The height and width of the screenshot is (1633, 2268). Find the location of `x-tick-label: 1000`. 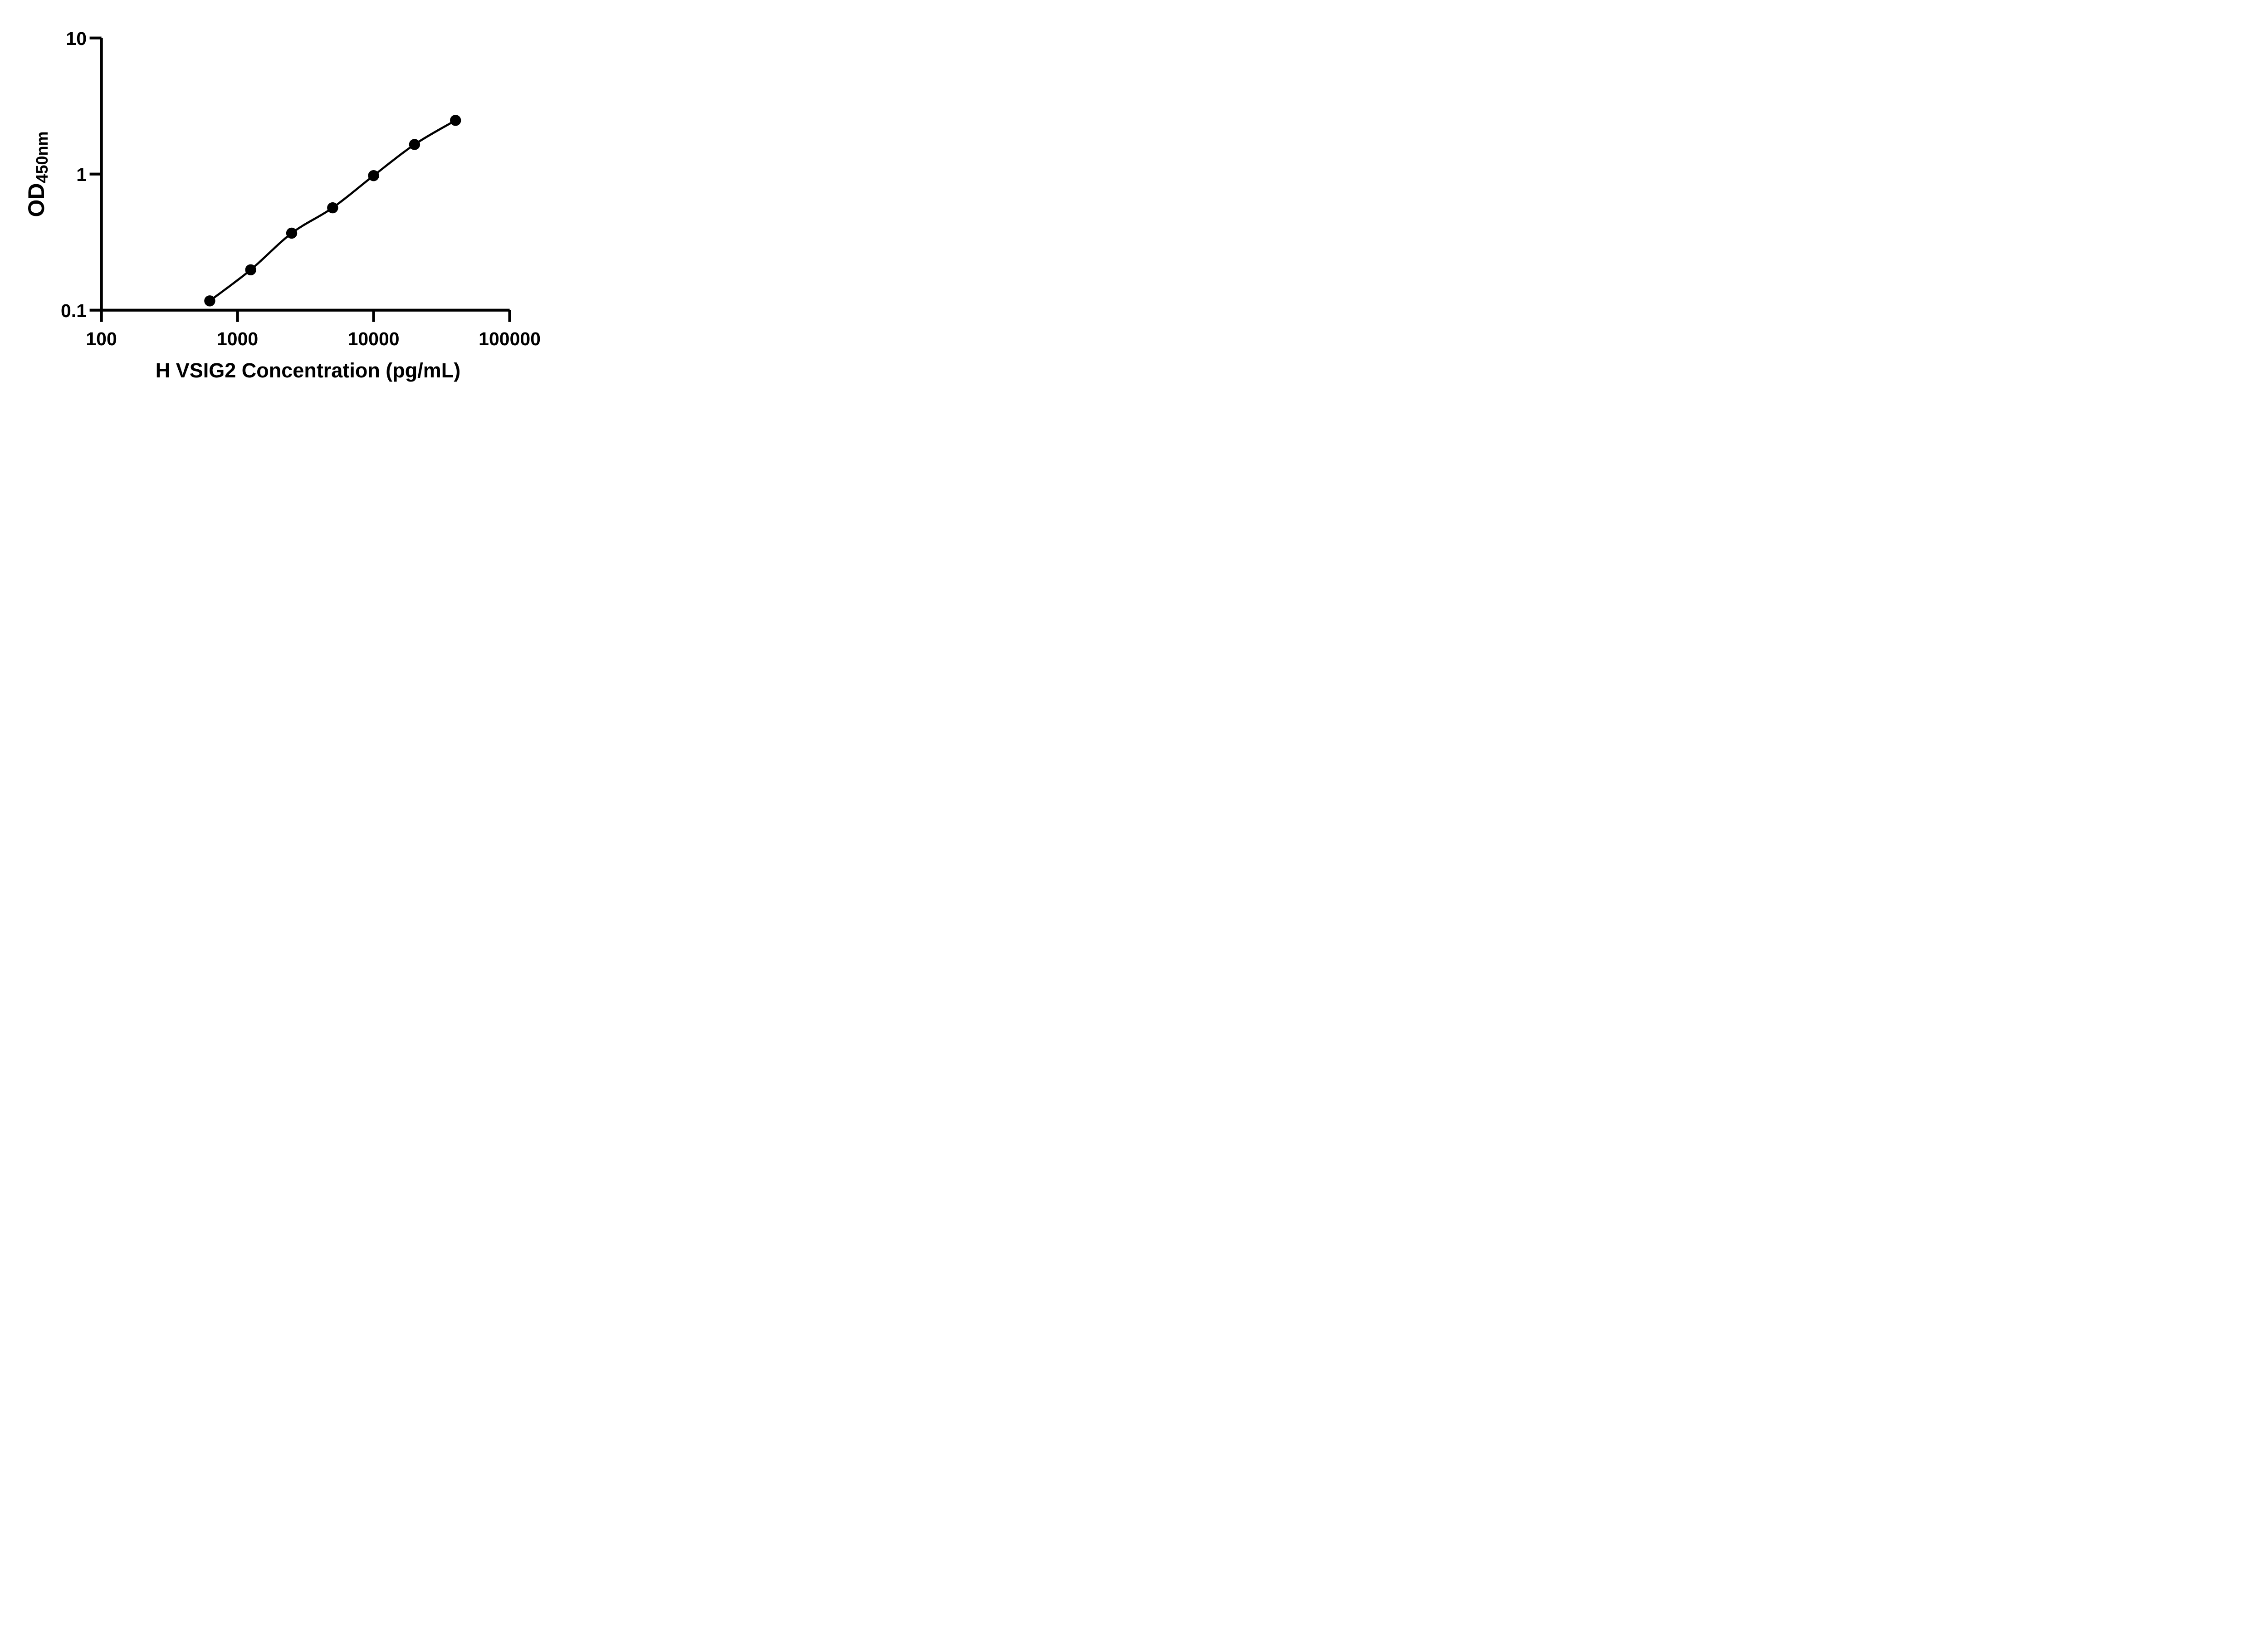

x-tick-label: 1000 is located at coordinates (238, 338).